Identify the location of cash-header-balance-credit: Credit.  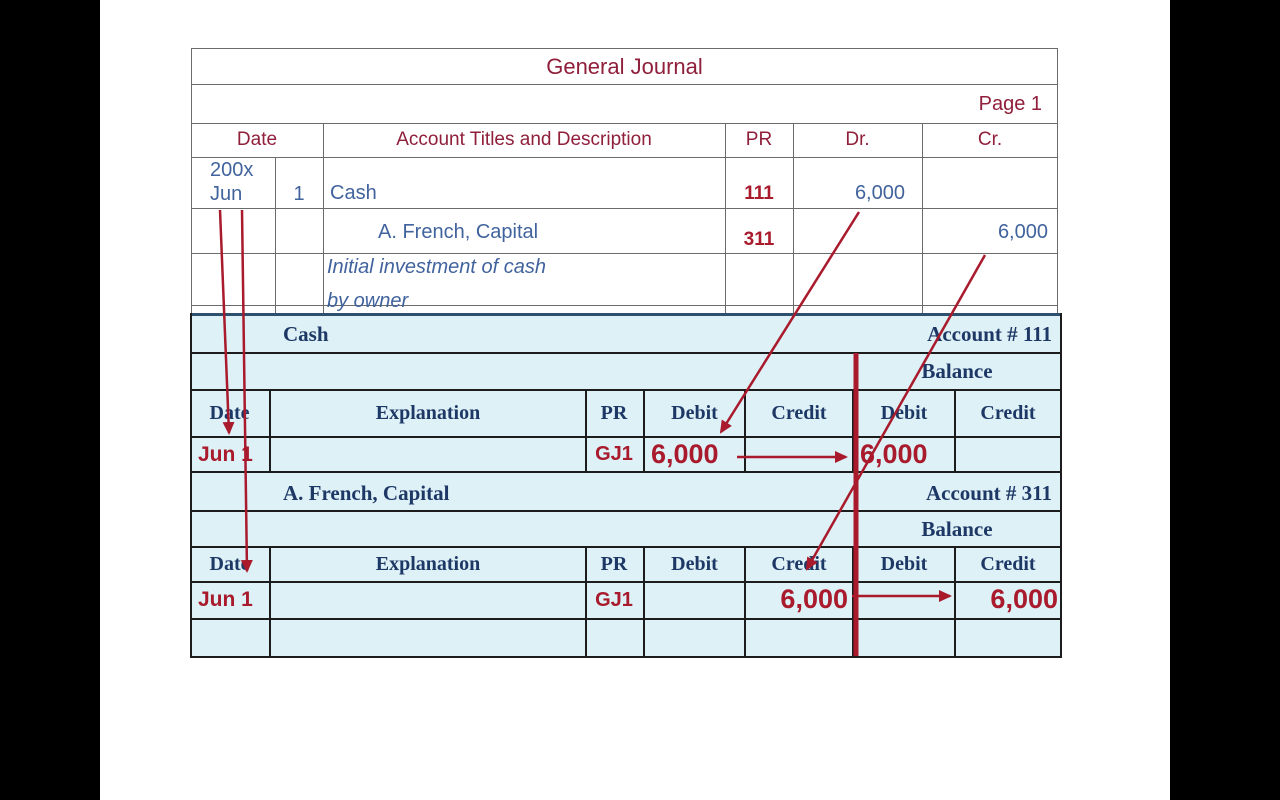
(1008, 413).